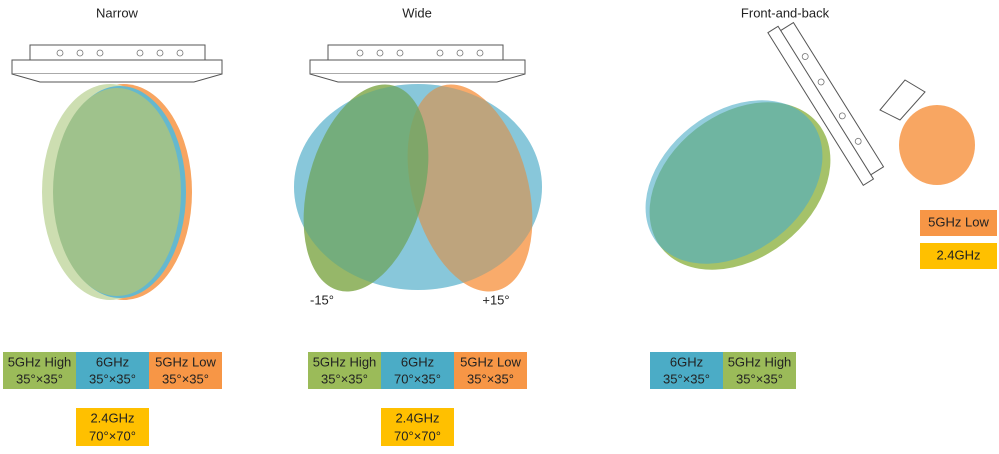 This screenshot has width=999, height=454. What do you see at coordinates (785, 12) in the screenshot?
I see `panel-title: Front-and-back` at bounding box center [785, 12].